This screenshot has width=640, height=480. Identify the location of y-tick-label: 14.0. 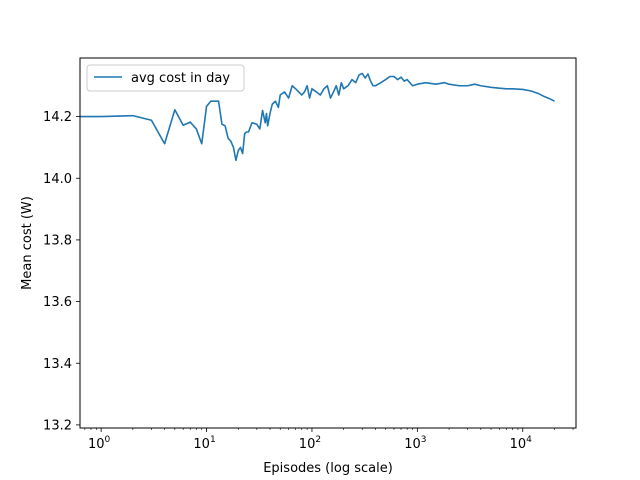
(57, 179).